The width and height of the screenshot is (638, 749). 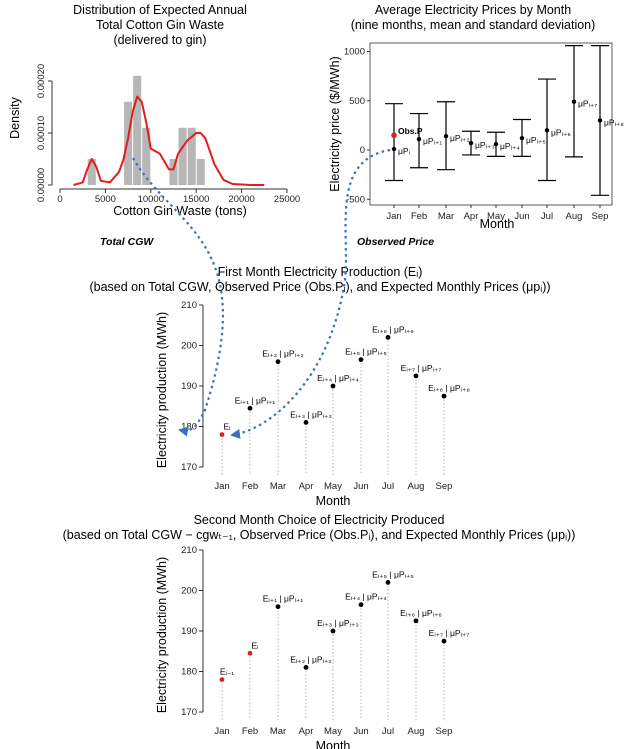 I want to click on first-title-line-1: First Month Electricity Production (Eᵢ), so click(x=320, y=272).